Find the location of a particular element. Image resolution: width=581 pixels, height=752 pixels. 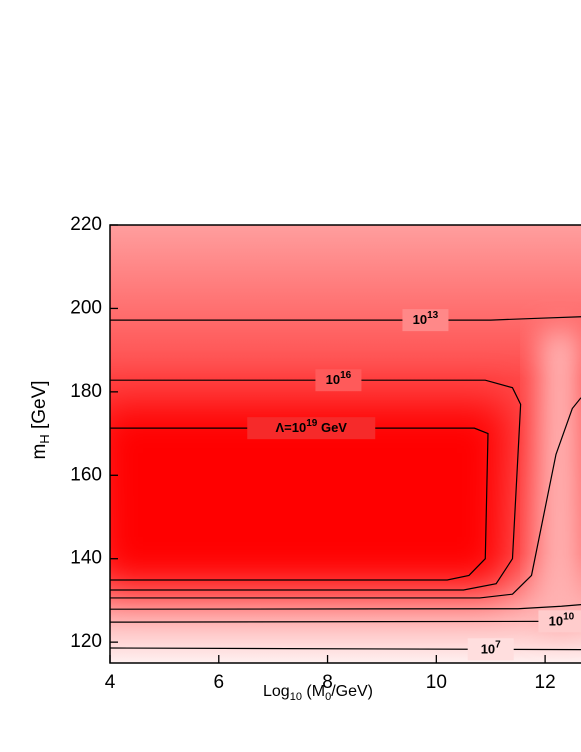

x-axis-label: Log10 (M0/GeV) is located at coordinates (318, 693).